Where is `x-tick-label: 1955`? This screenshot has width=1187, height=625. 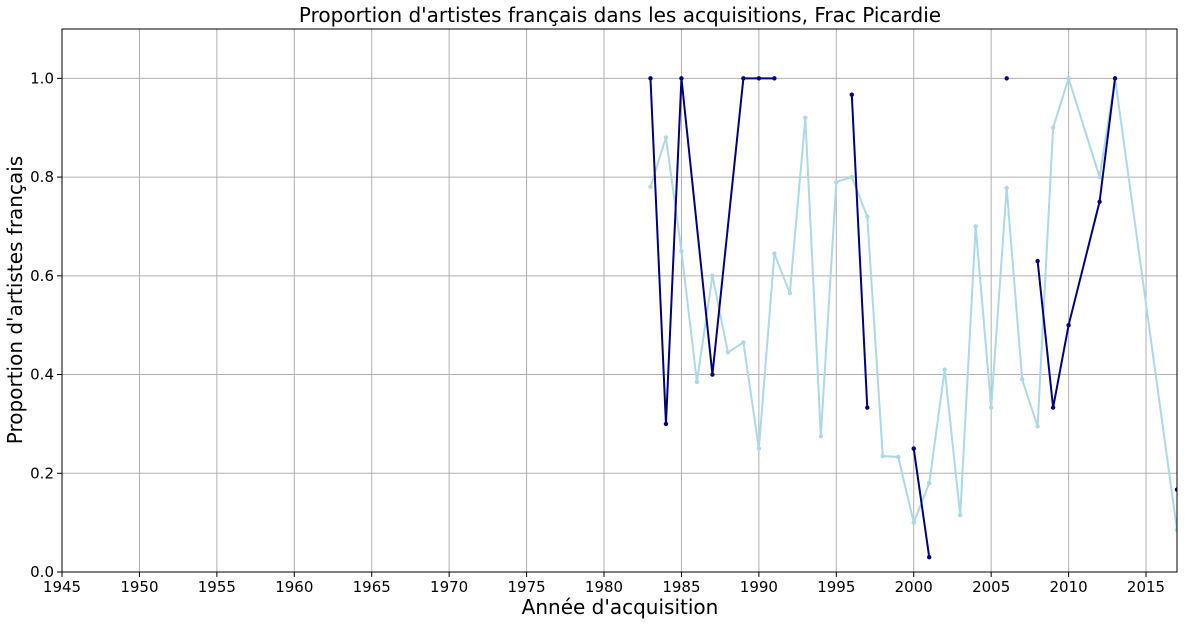
x-tick-label: 1955 is located at coordinates (217, 587).